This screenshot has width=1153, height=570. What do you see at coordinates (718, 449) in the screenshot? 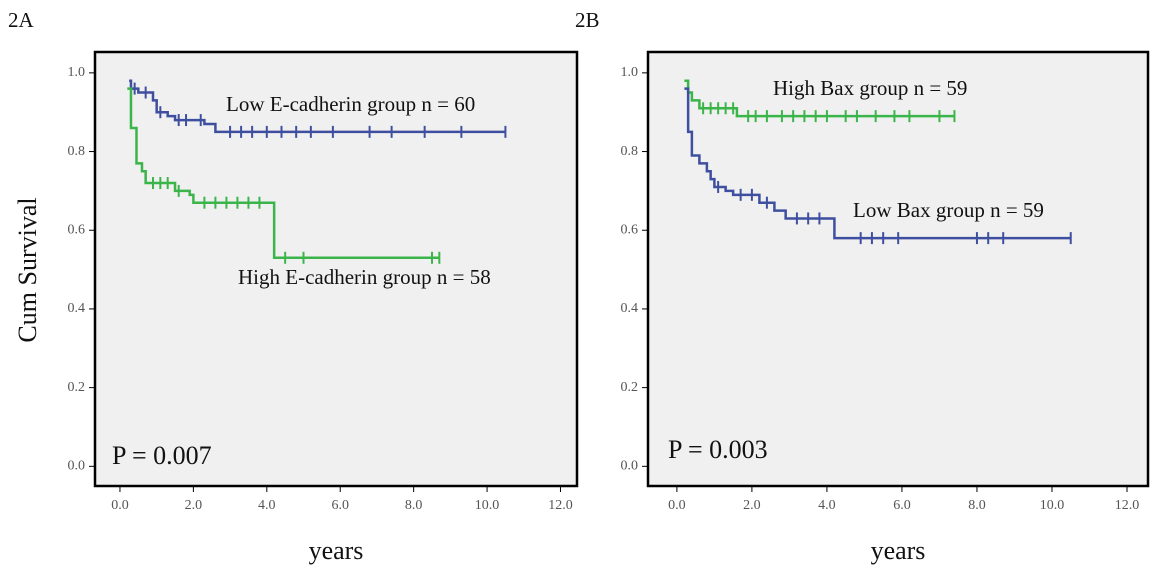
I see `p-value: P = 0.003` at bounding box center [718, 449].